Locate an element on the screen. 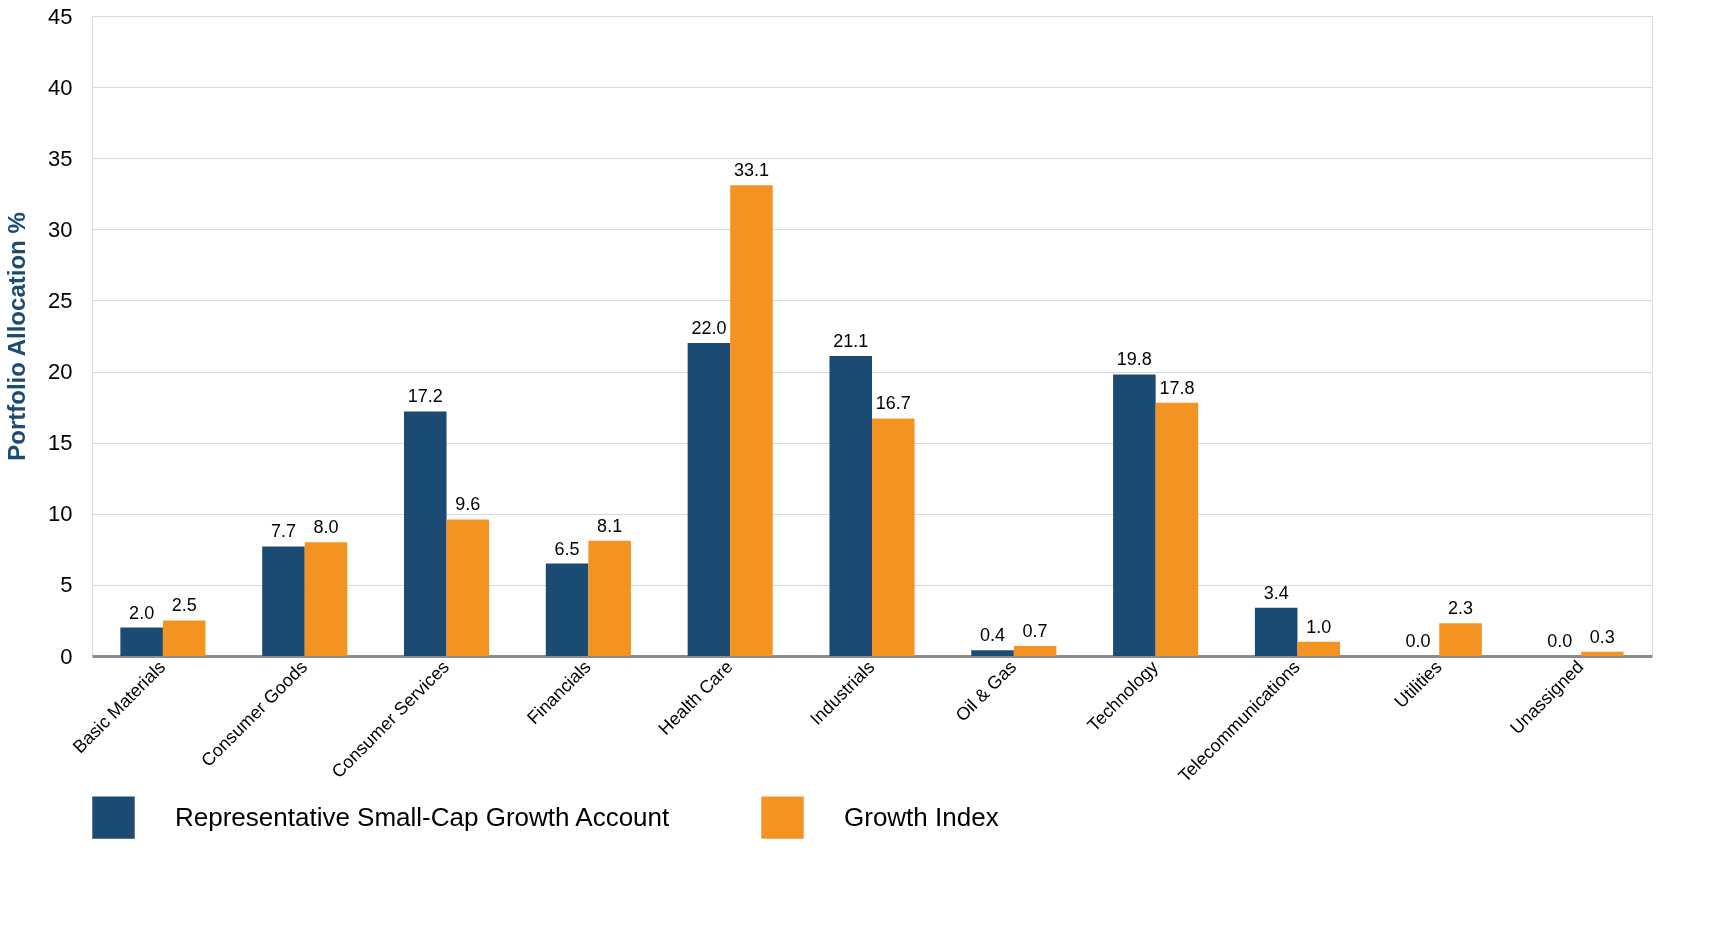 The width and height of the screenshot is (1710, 930). y-tick-label: 45 is located at coordinates (60, 16).